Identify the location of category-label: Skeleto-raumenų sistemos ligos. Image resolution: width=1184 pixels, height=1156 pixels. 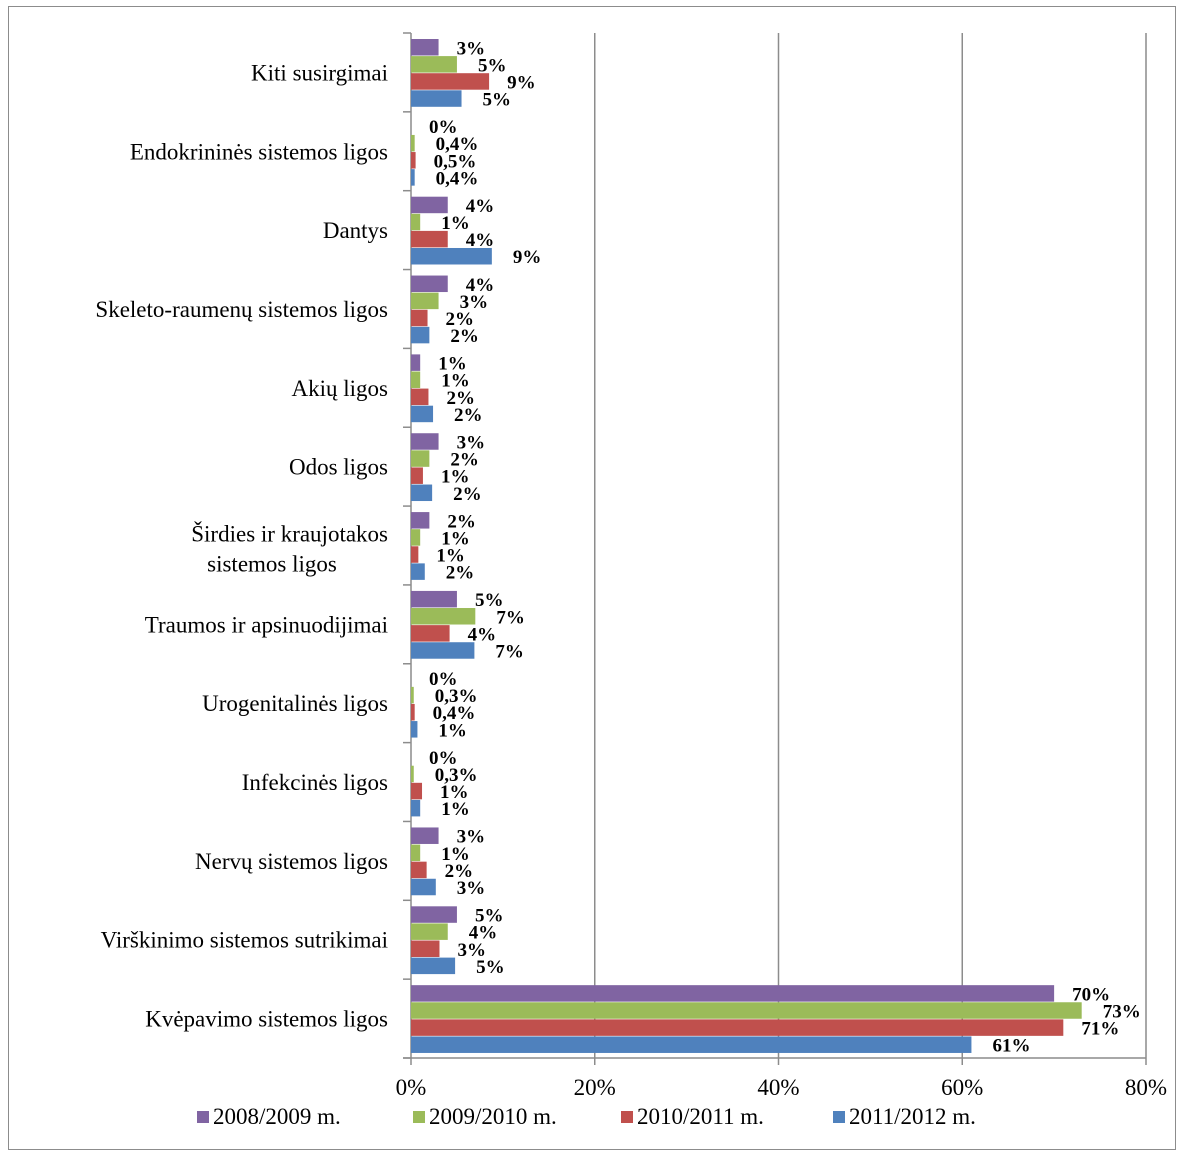
(241, 309).